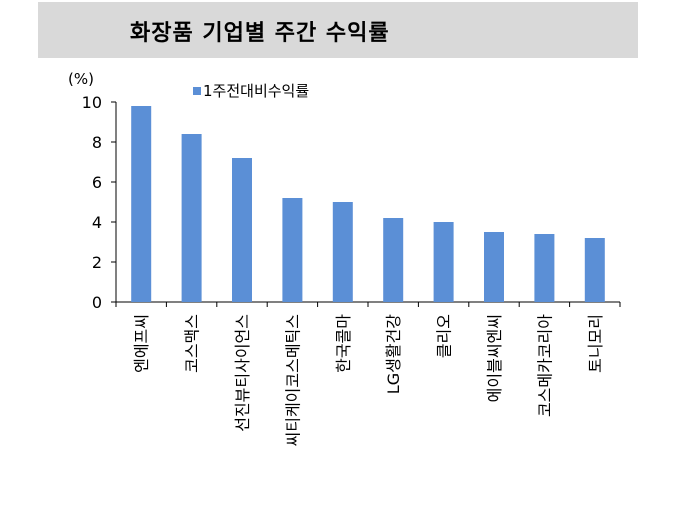 This screenshot has width=680, height=505. What do you see at coordinates (292, 380) in the screenshot?
I see `x-category-label: 씨티케이코스메틱스` at bounding box center [292, 380].